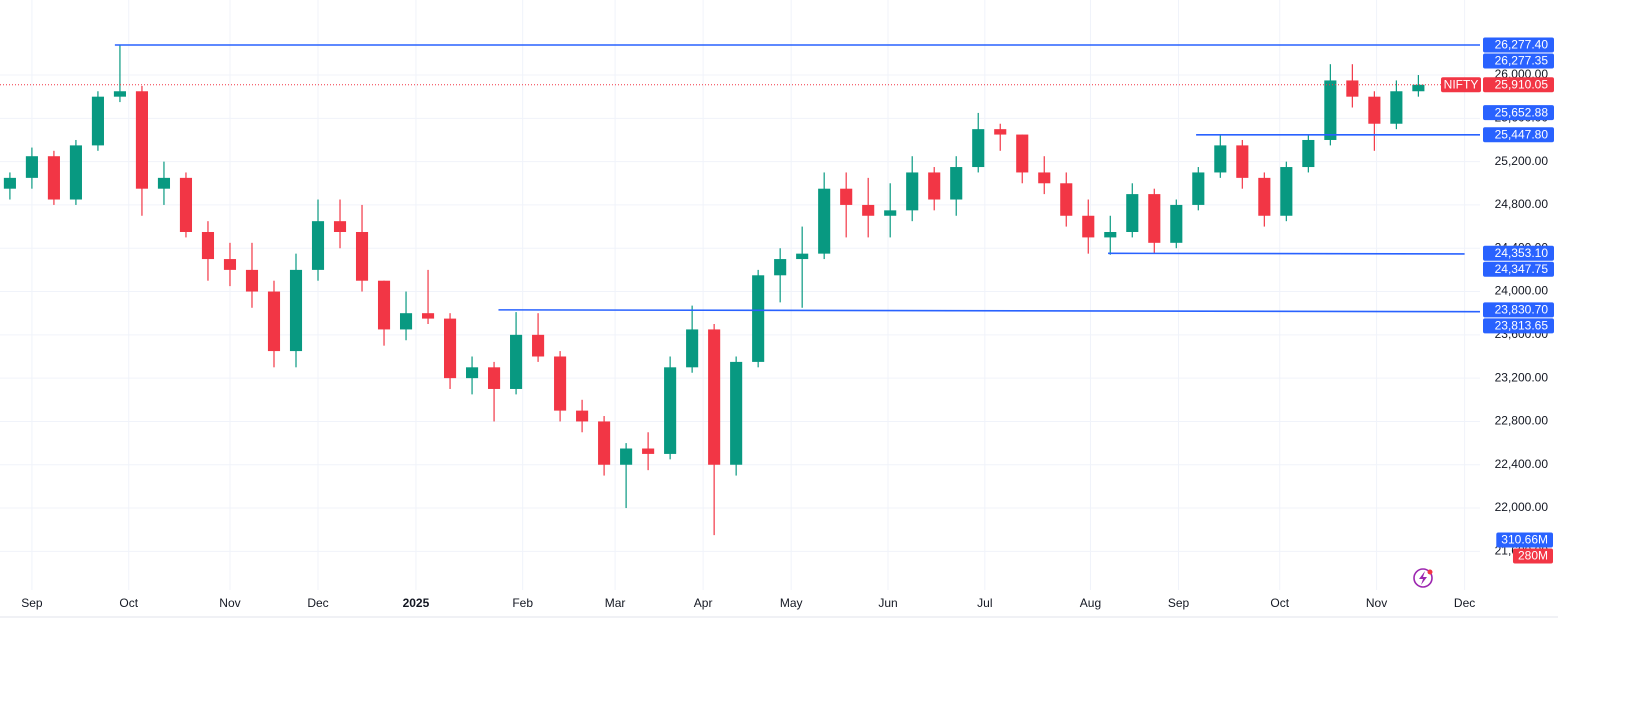  What do you see at coordinates (1522, 204) in the screenshot?
I see `y-tick-label: 24,800.00` at bounding box center [1522, 204].